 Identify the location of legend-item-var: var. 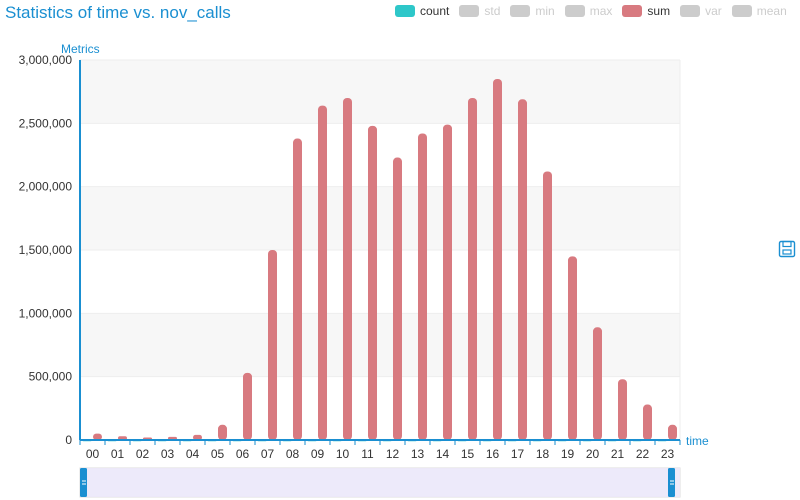
(701, 11).